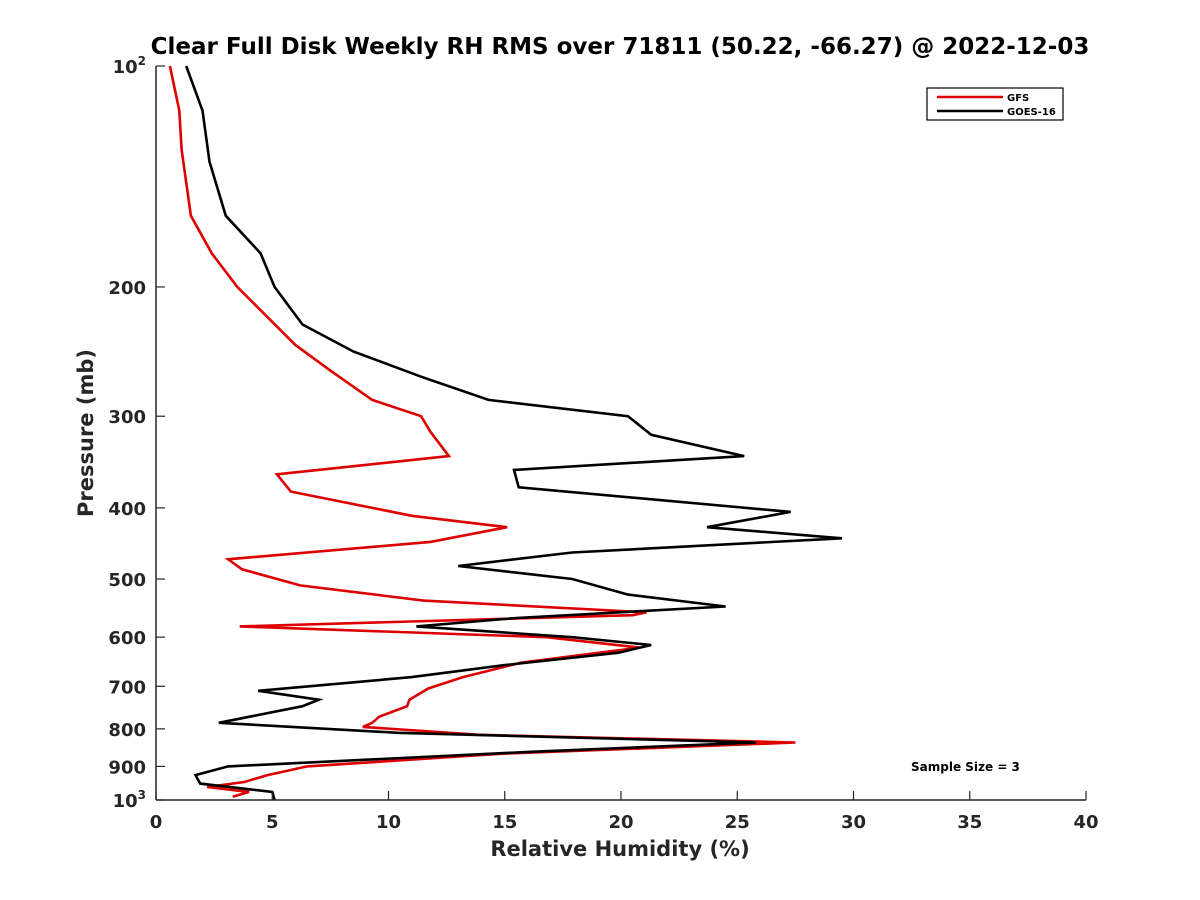  I want to click on x-tick-label: 20, so click(620, 822).